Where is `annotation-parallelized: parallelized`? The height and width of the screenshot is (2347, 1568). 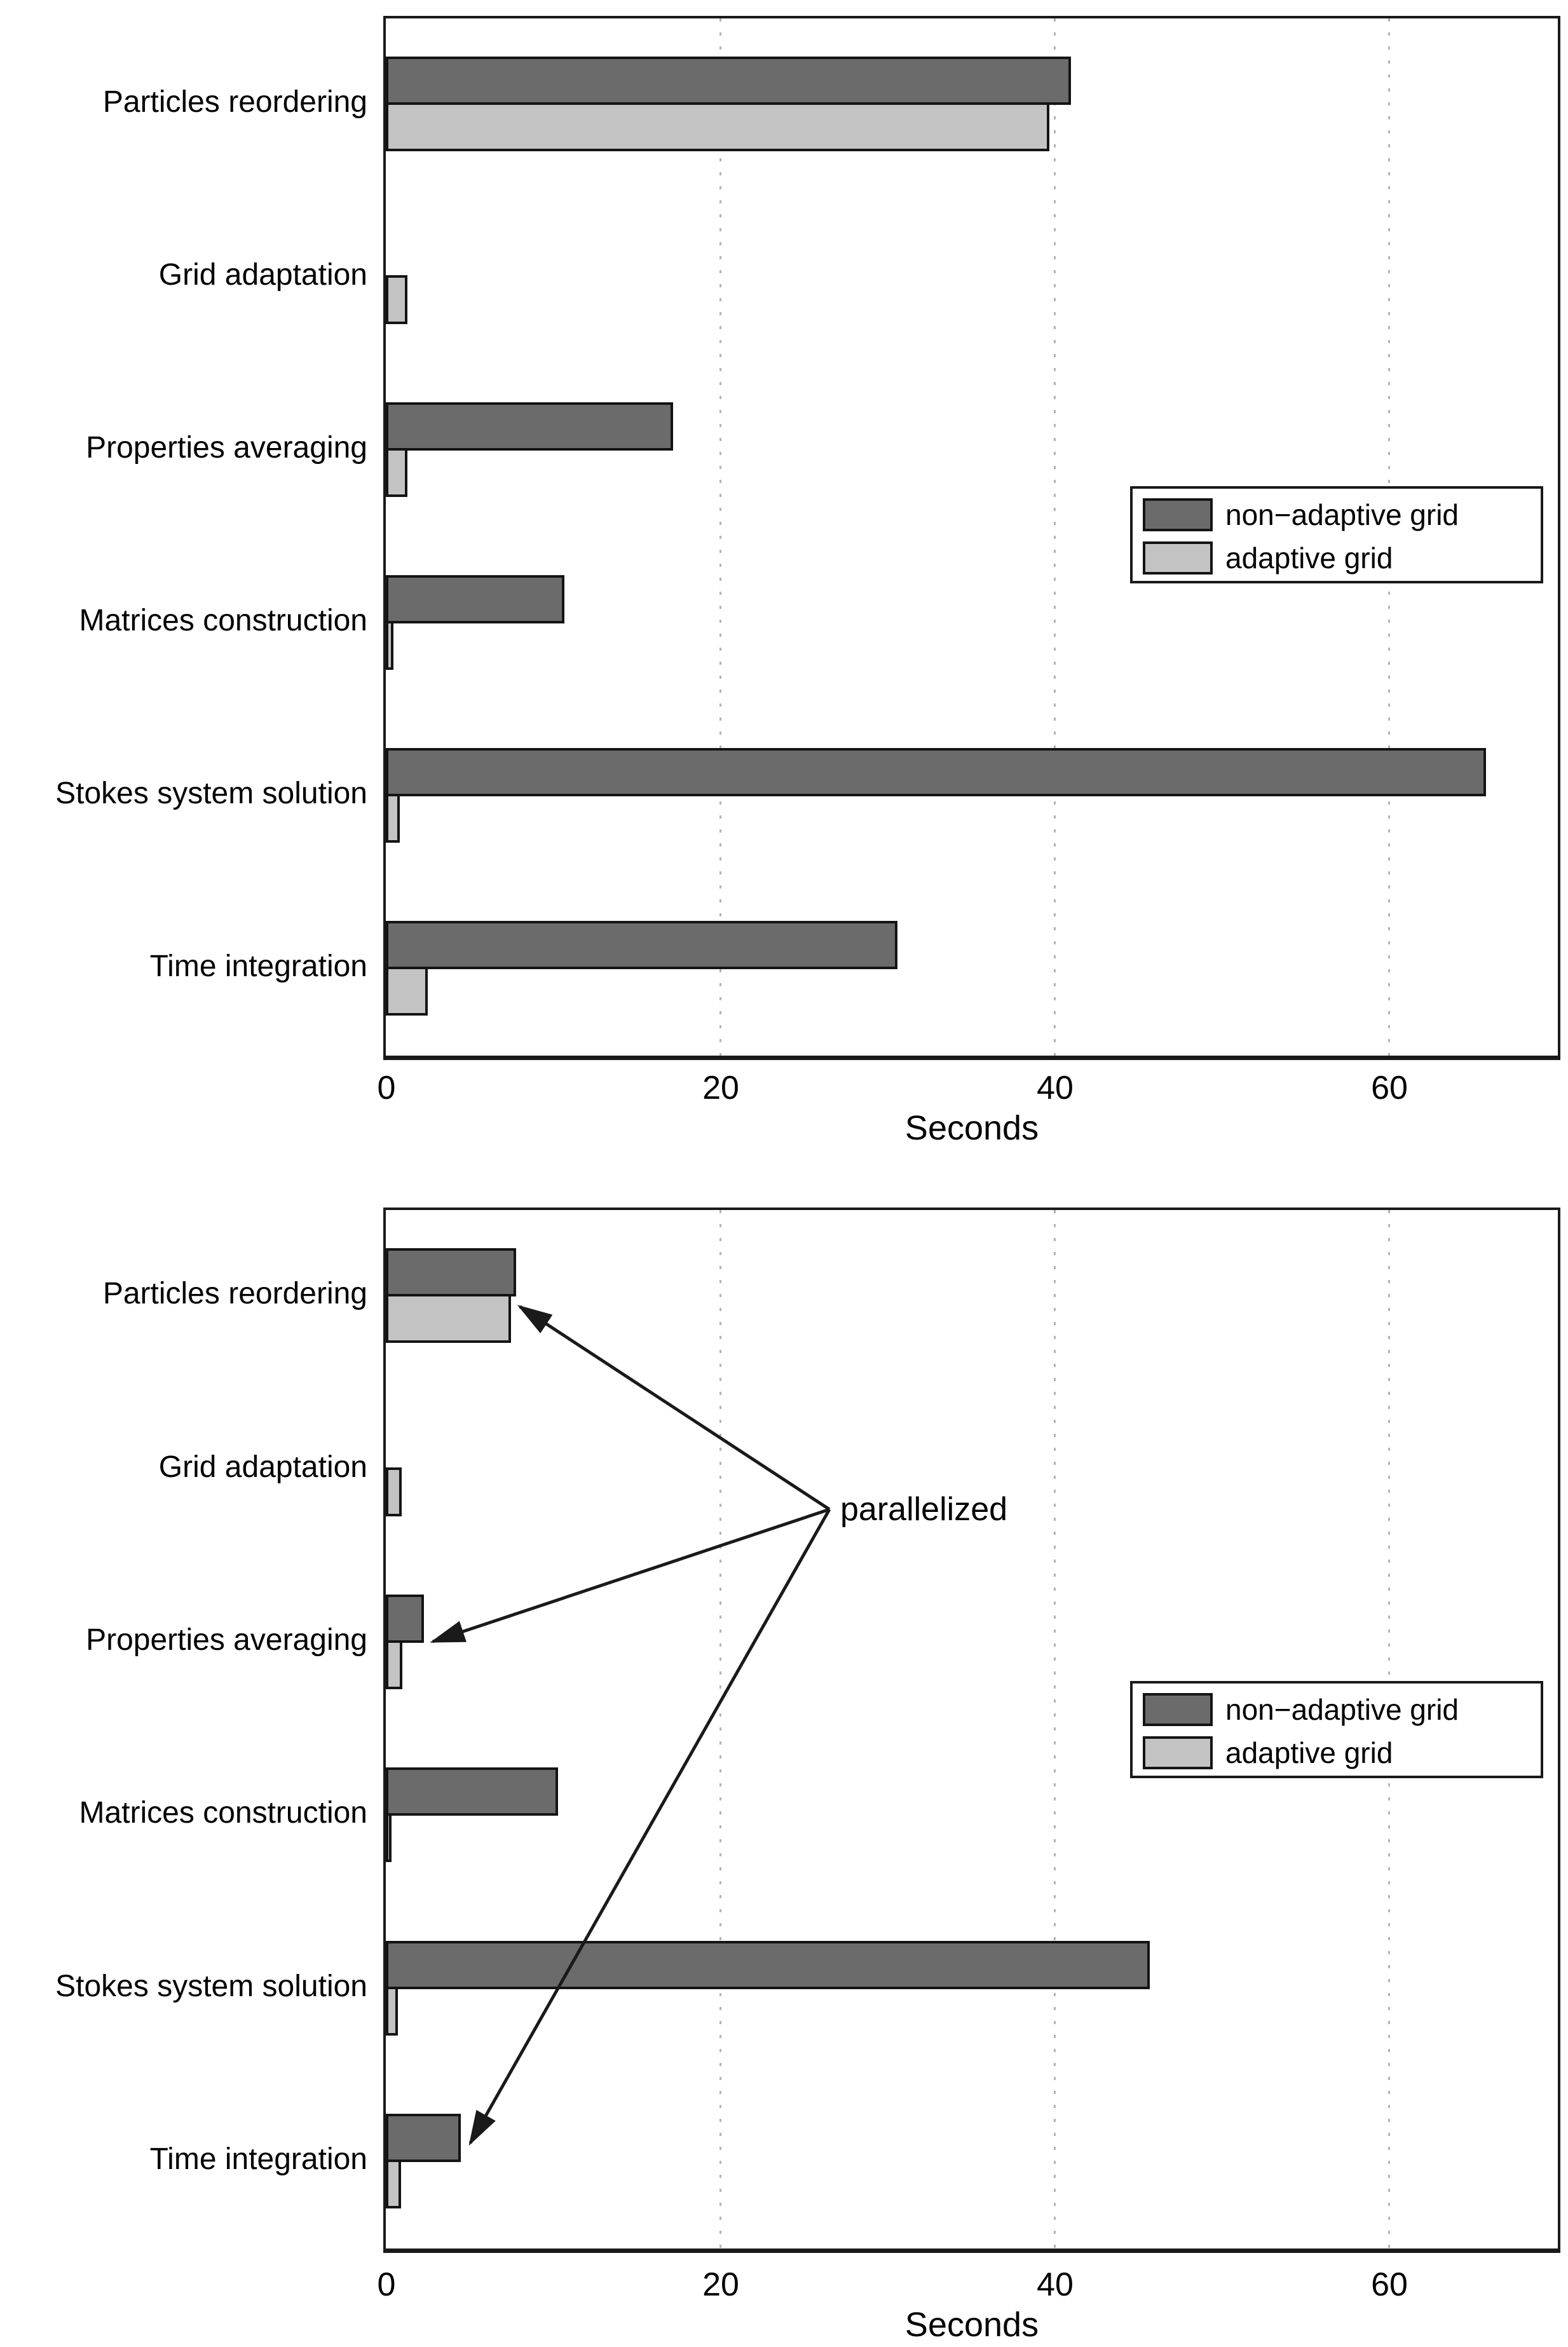
annotation-parallelized: parallelized is located at coordinates (924, 1510).